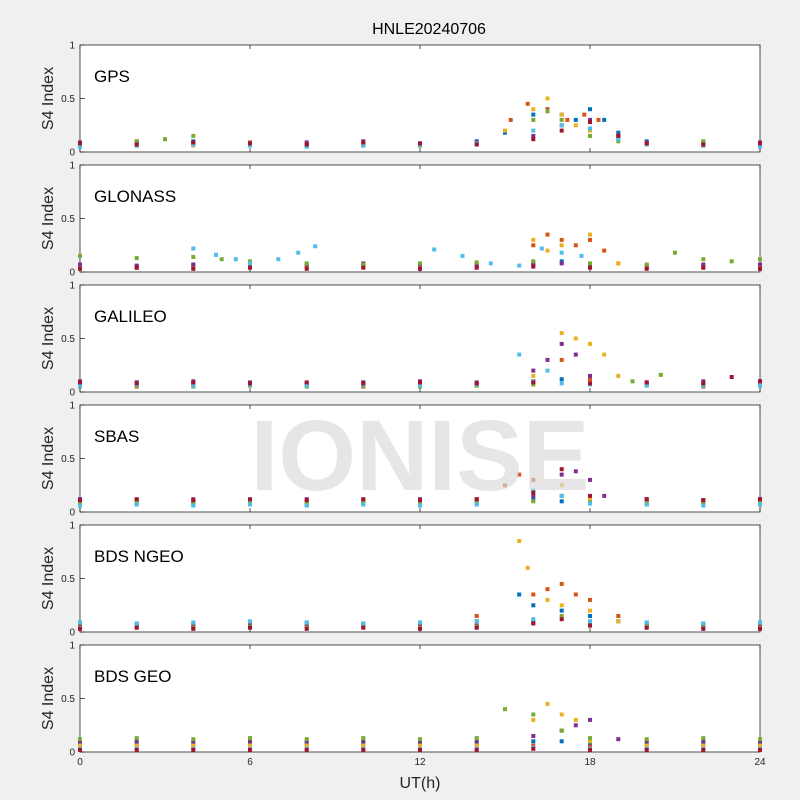  I want to click on x-axis: 0 6 12 18 24, so click(421, 762).